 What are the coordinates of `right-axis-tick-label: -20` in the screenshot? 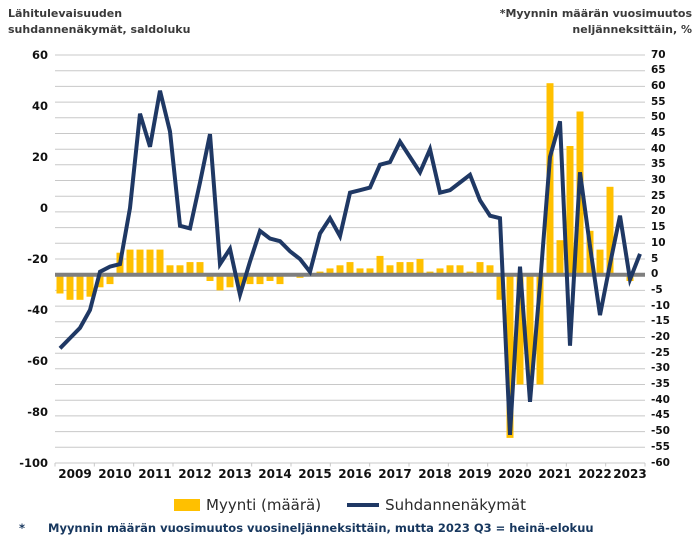 It's located at (660, 336).